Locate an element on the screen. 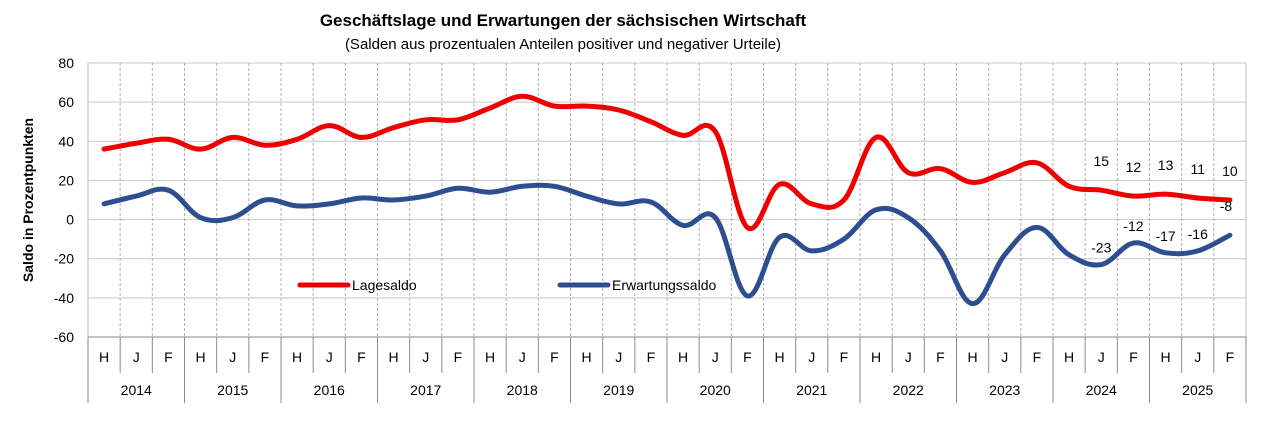 This screenshot has width=1262, height=425. data-label: -8 is located at coordinates (1226, 206).